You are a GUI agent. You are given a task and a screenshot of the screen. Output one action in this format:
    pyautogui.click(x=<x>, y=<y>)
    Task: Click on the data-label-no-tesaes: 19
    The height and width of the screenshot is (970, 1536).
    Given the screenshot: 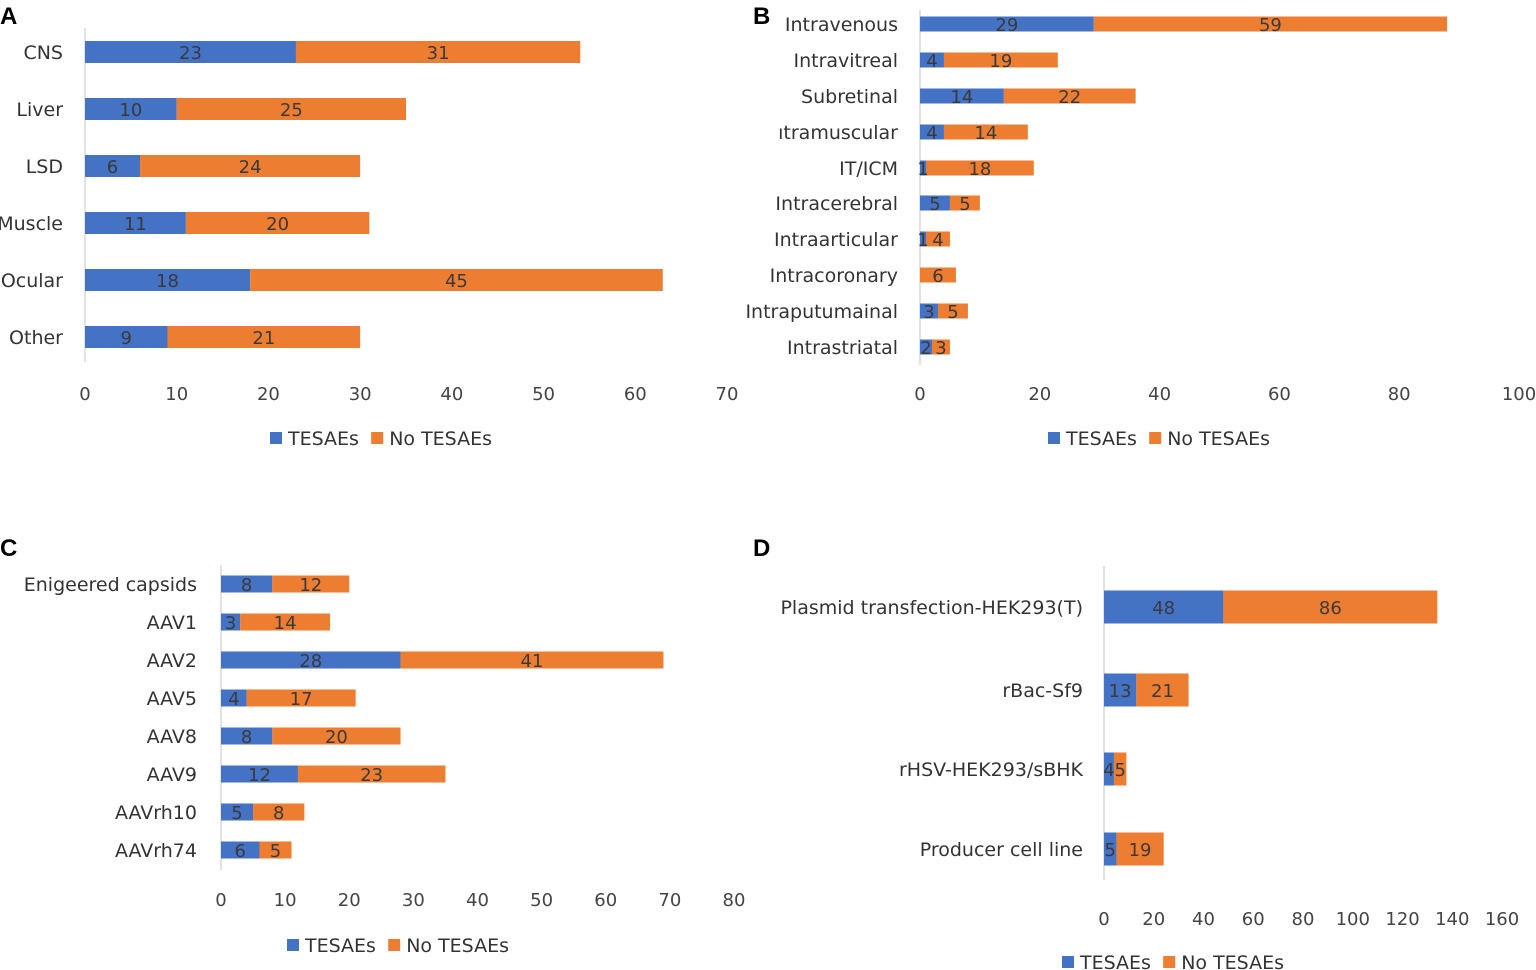 What is the action you would take?
    pyautogui.click(x=1000, y=61)
    